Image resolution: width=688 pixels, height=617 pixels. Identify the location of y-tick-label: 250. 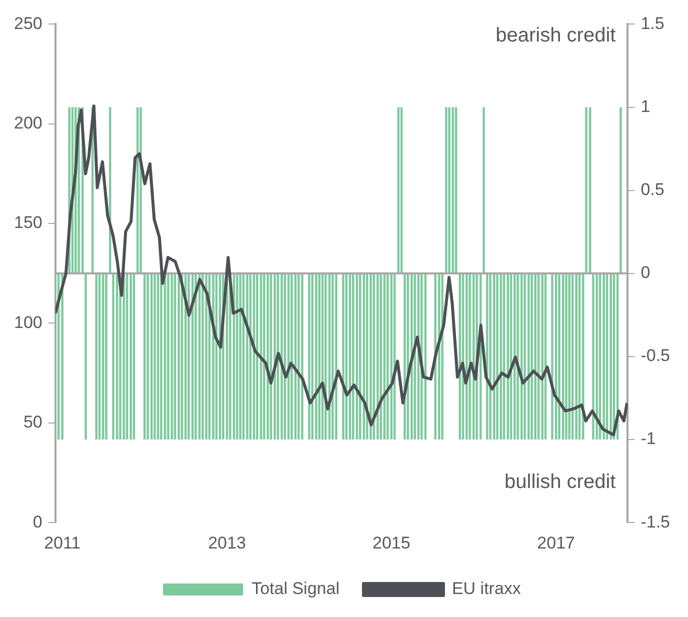
(28, 23).